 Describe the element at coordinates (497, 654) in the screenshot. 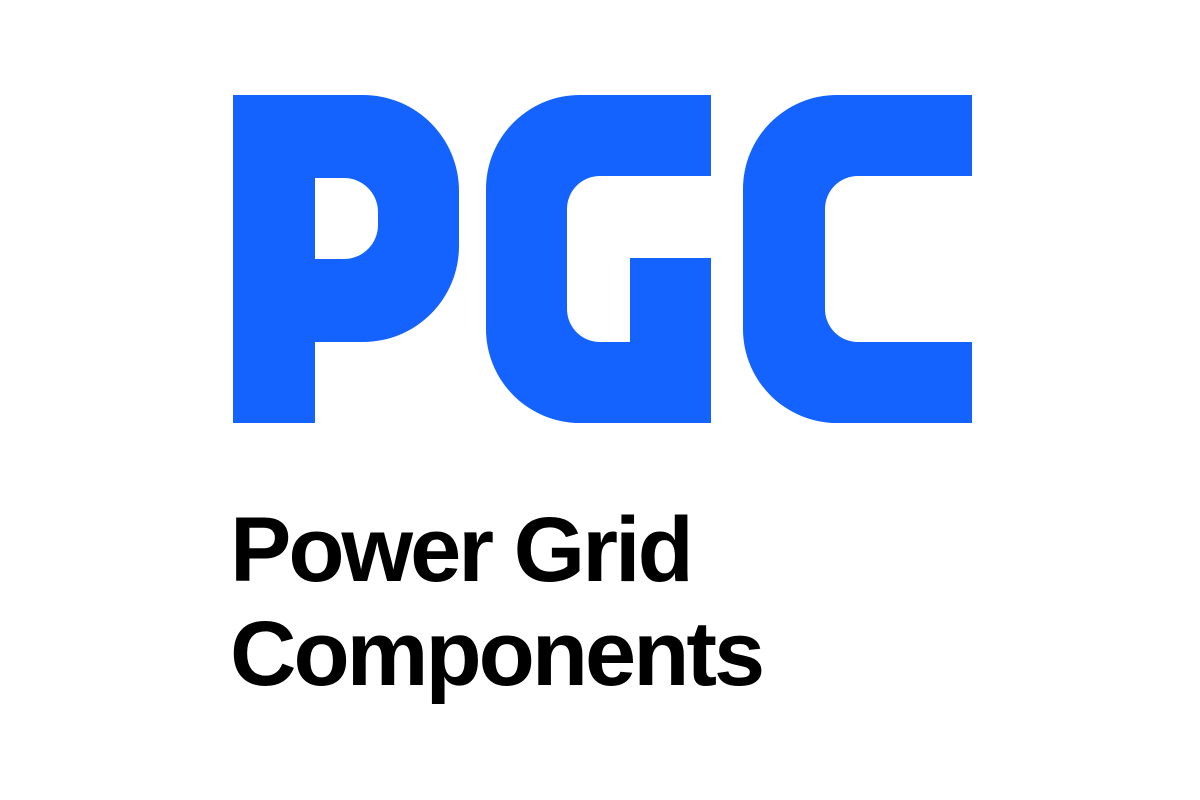

I see `company-name-line-2: Components` at that location.